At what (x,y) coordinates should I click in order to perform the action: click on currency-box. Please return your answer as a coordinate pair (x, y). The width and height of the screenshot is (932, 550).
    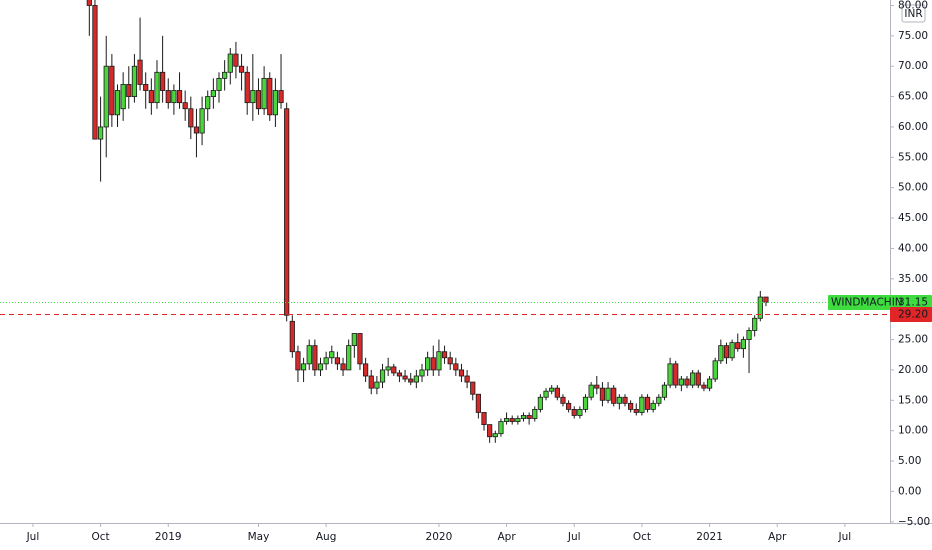
    Looking at the image, I should click on (913, 13).